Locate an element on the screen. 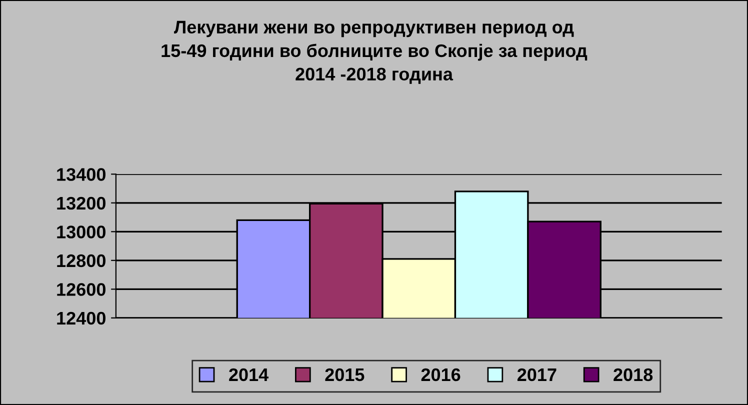 Image resolution: width=748 pixels, height=405 pixels. legend-label: 2016 is located at coordinates (440, 375).